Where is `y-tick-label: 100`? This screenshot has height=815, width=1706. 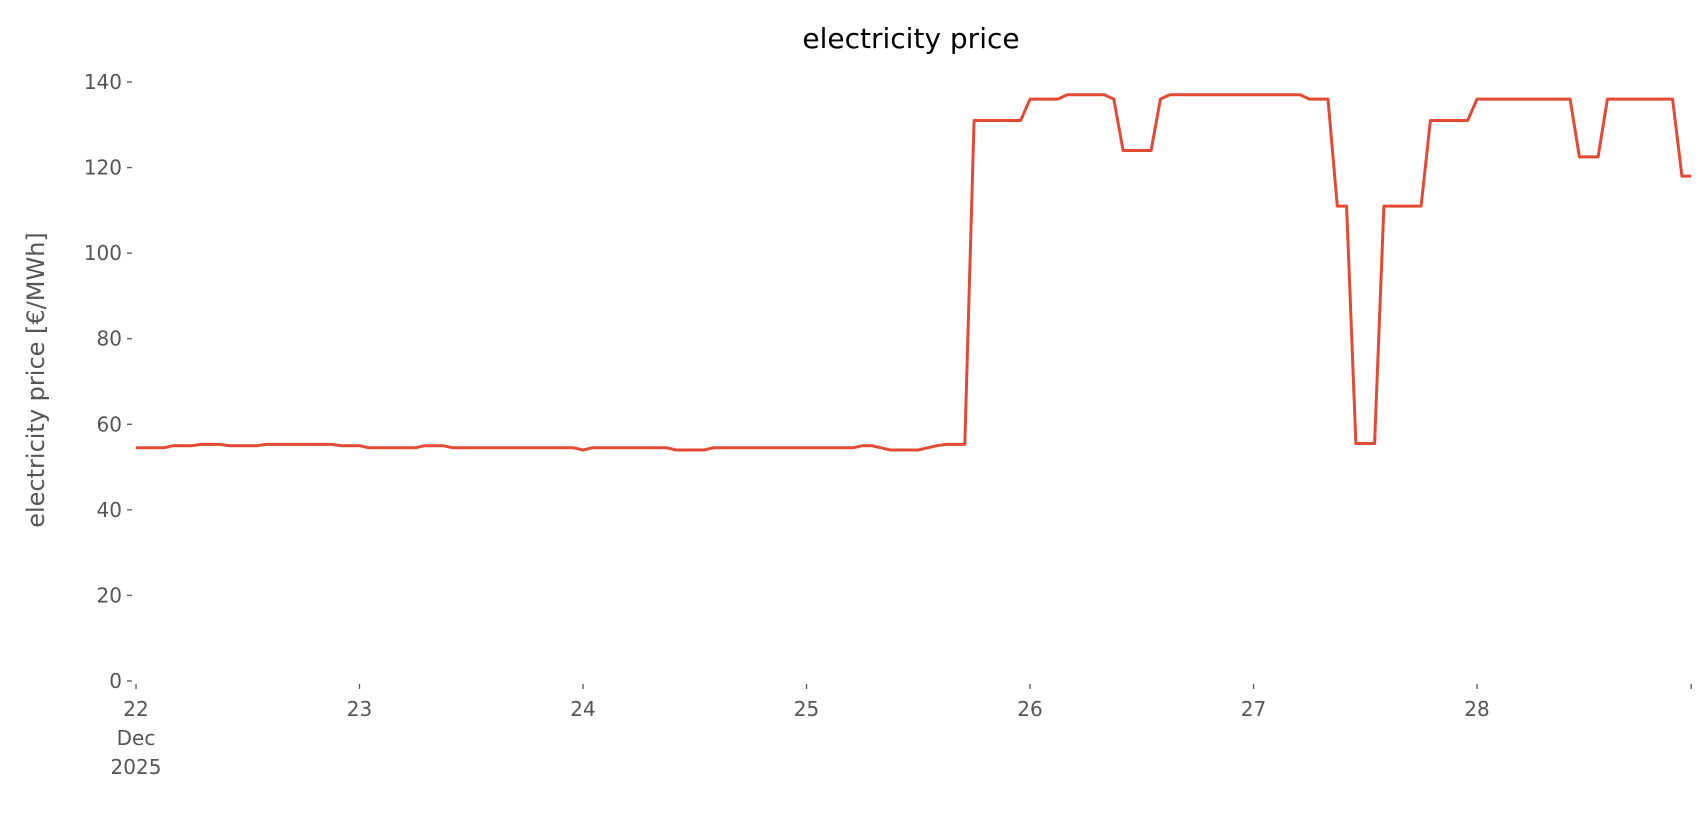 y-tick-label: 100 is located at coordinates (103, 253).